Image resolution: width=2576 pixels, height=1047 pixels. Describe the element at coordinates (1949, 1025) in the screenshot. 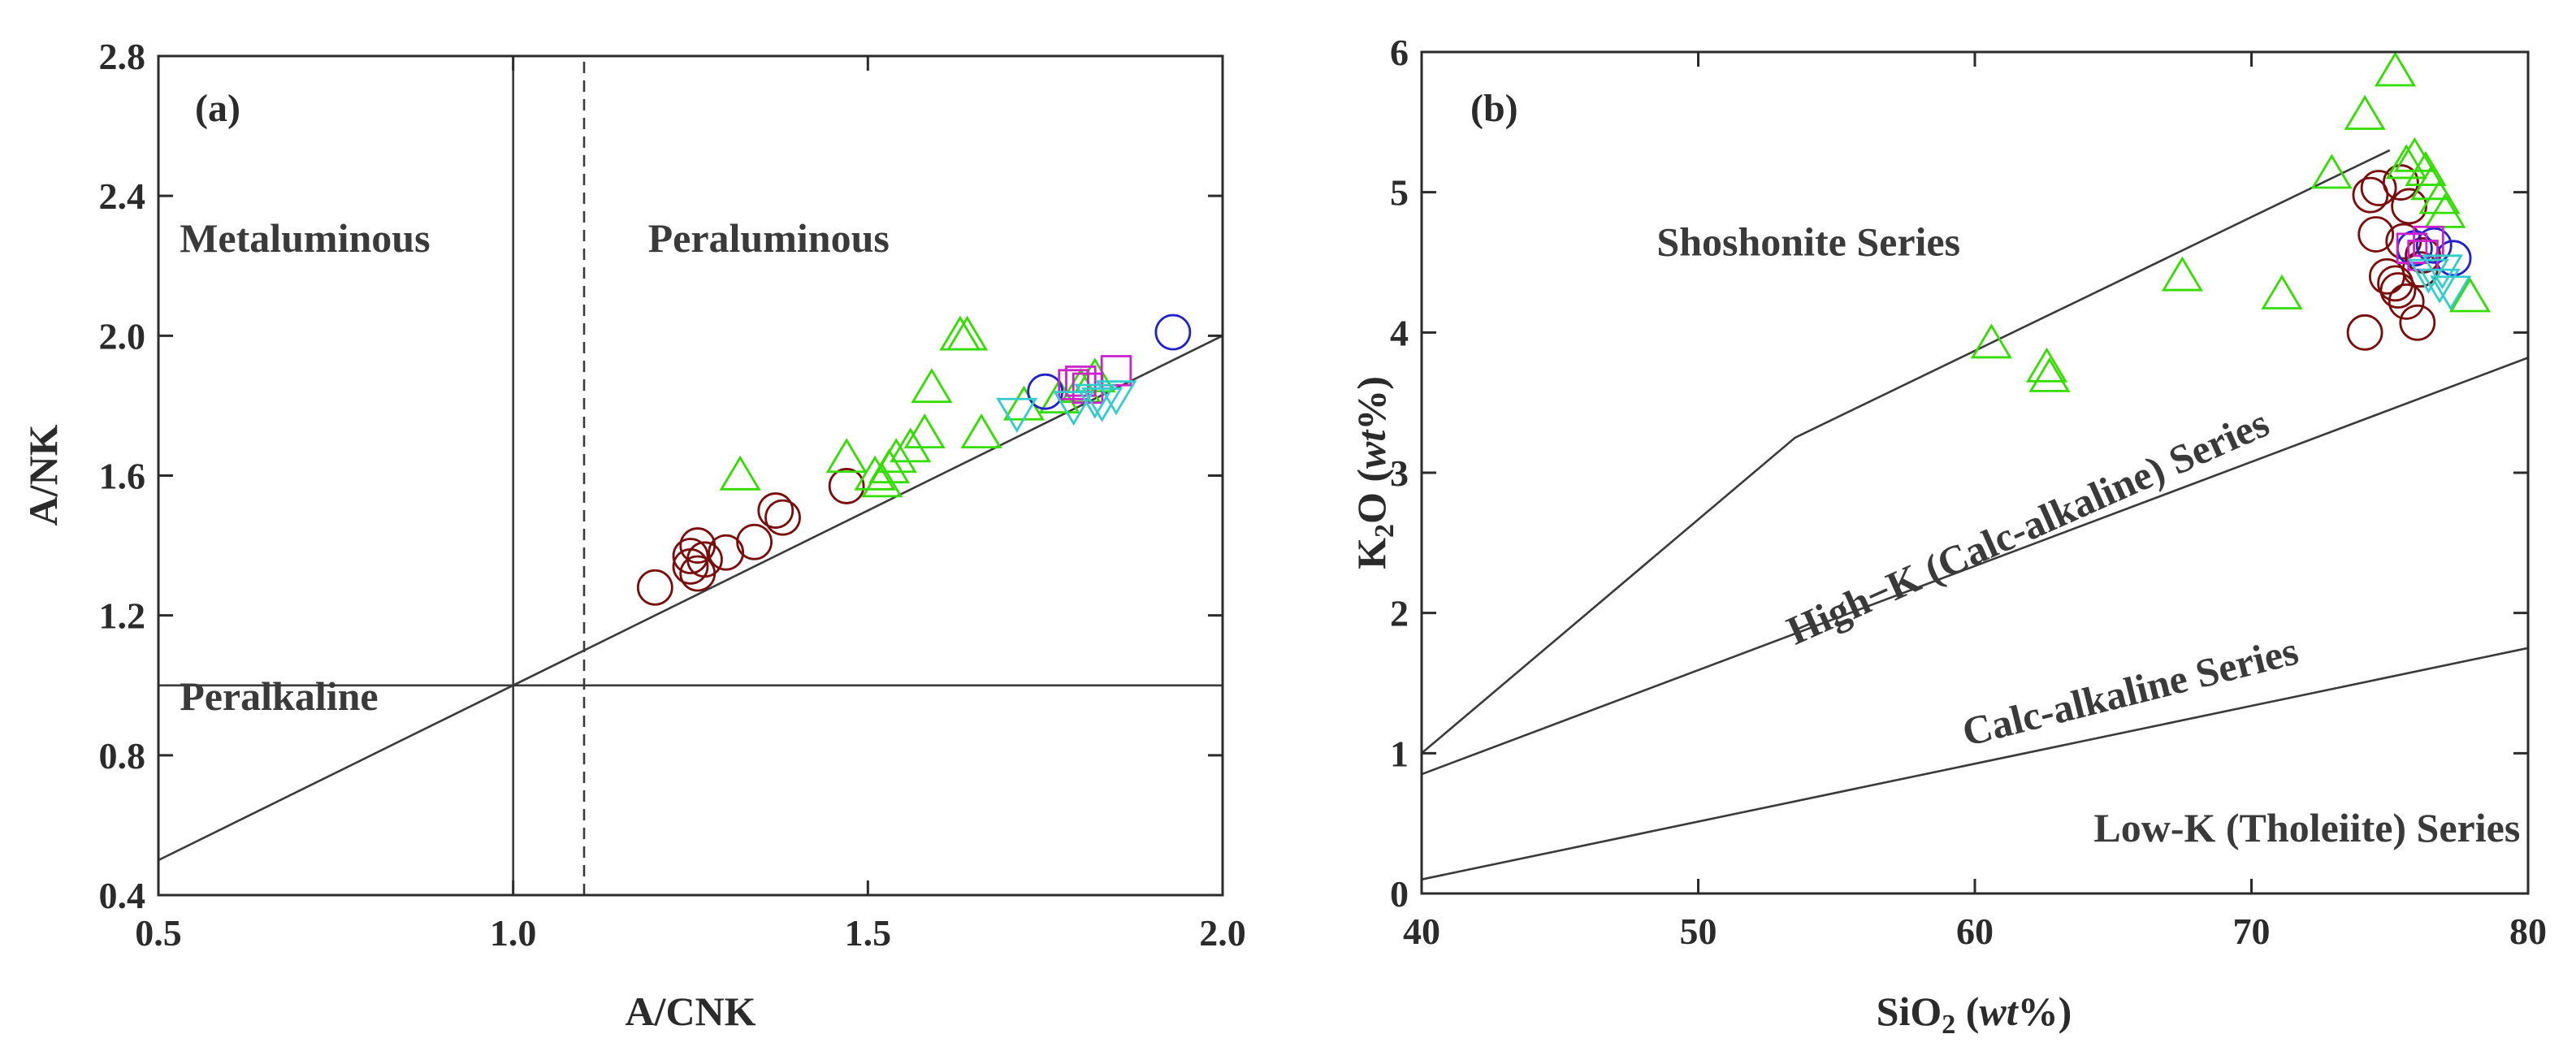

I see `panel-b-x-axis-title-sub: 2` at that location.